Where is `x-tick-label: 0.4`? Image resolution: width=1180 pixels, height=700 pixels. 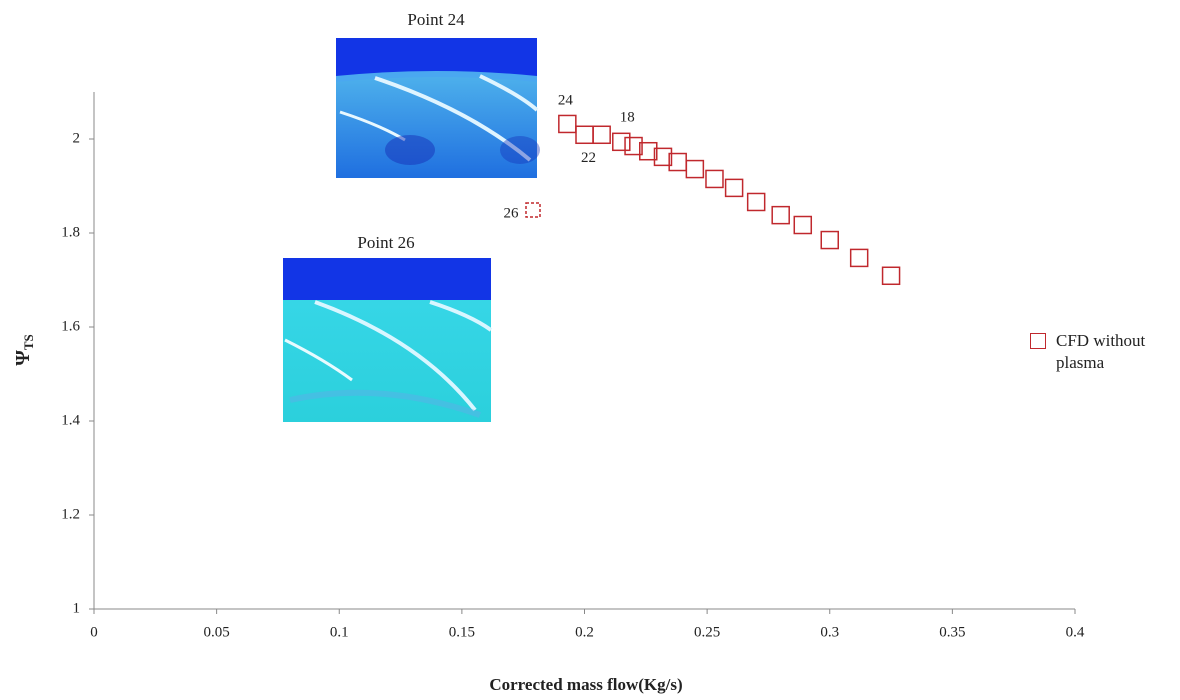 x-tick-label: 0.4 is located at coordinates (1075, 632).